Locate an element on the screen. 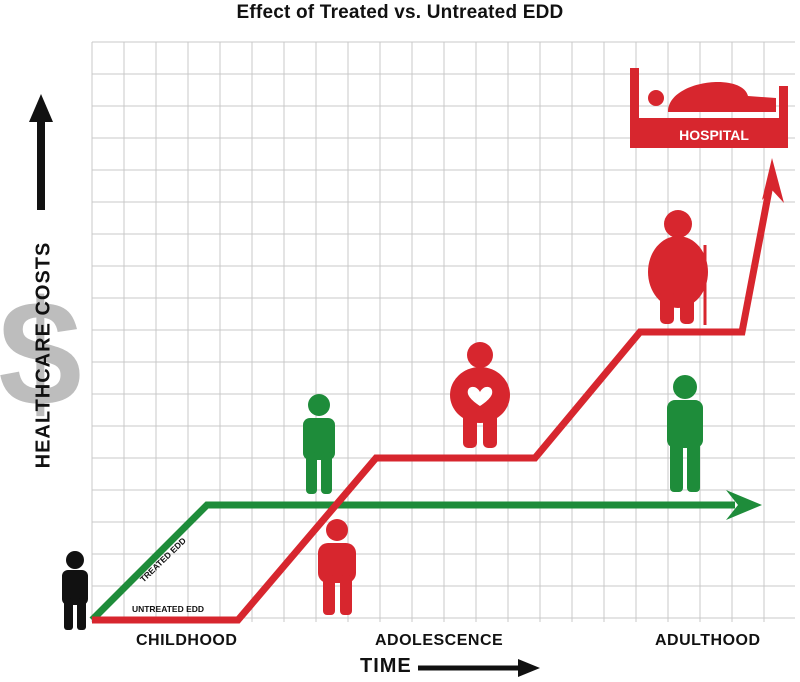  heart-icon is located at coordinates (480, 396).